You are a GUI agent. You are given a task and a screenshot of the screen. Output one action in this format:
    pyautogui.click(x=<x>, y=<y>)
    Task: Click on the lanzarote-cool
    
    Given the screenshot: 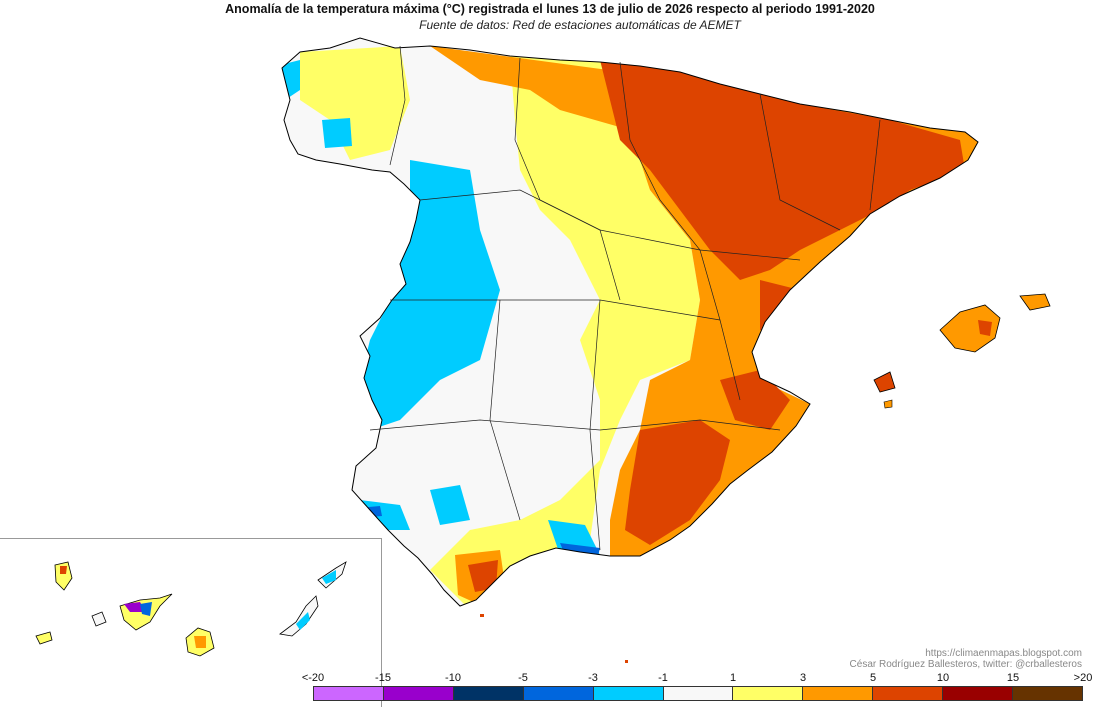 What is the action you would take?
    pyautogui.click(x=329, y=577)
    